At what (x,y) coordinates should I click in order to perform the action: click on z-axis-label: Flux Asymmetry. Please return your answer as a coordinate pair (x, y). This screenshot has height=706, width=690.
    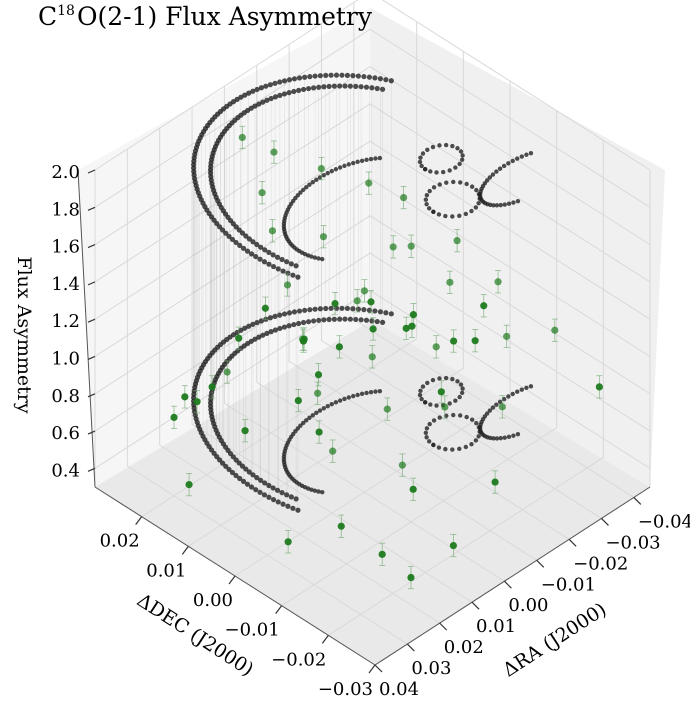
    Looking at the image, I should click on (24, 334).